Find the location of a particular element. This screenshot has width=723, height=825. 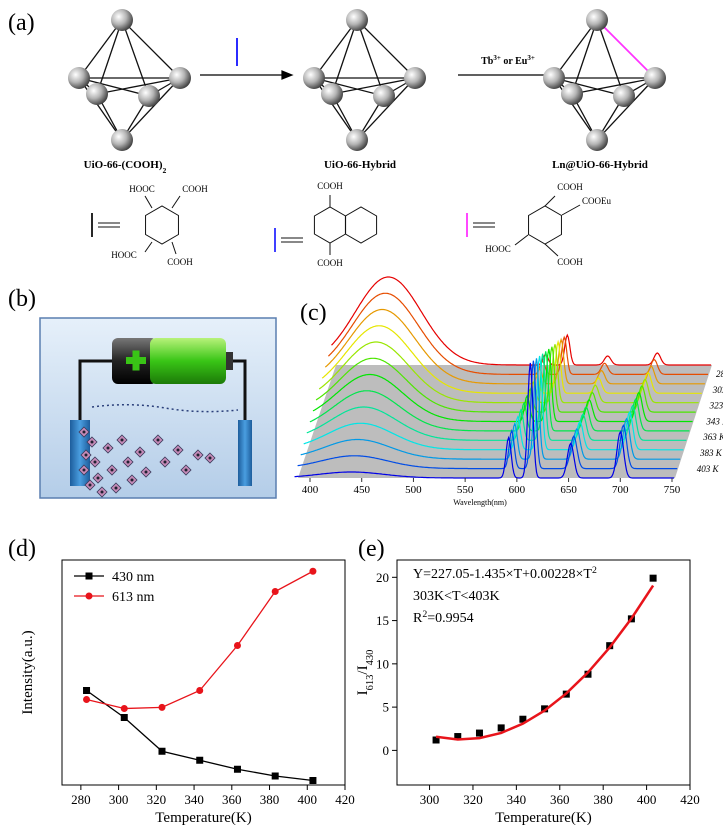

y-axis-label: Intensity(a.u.) is located at coordinates (28, 672).